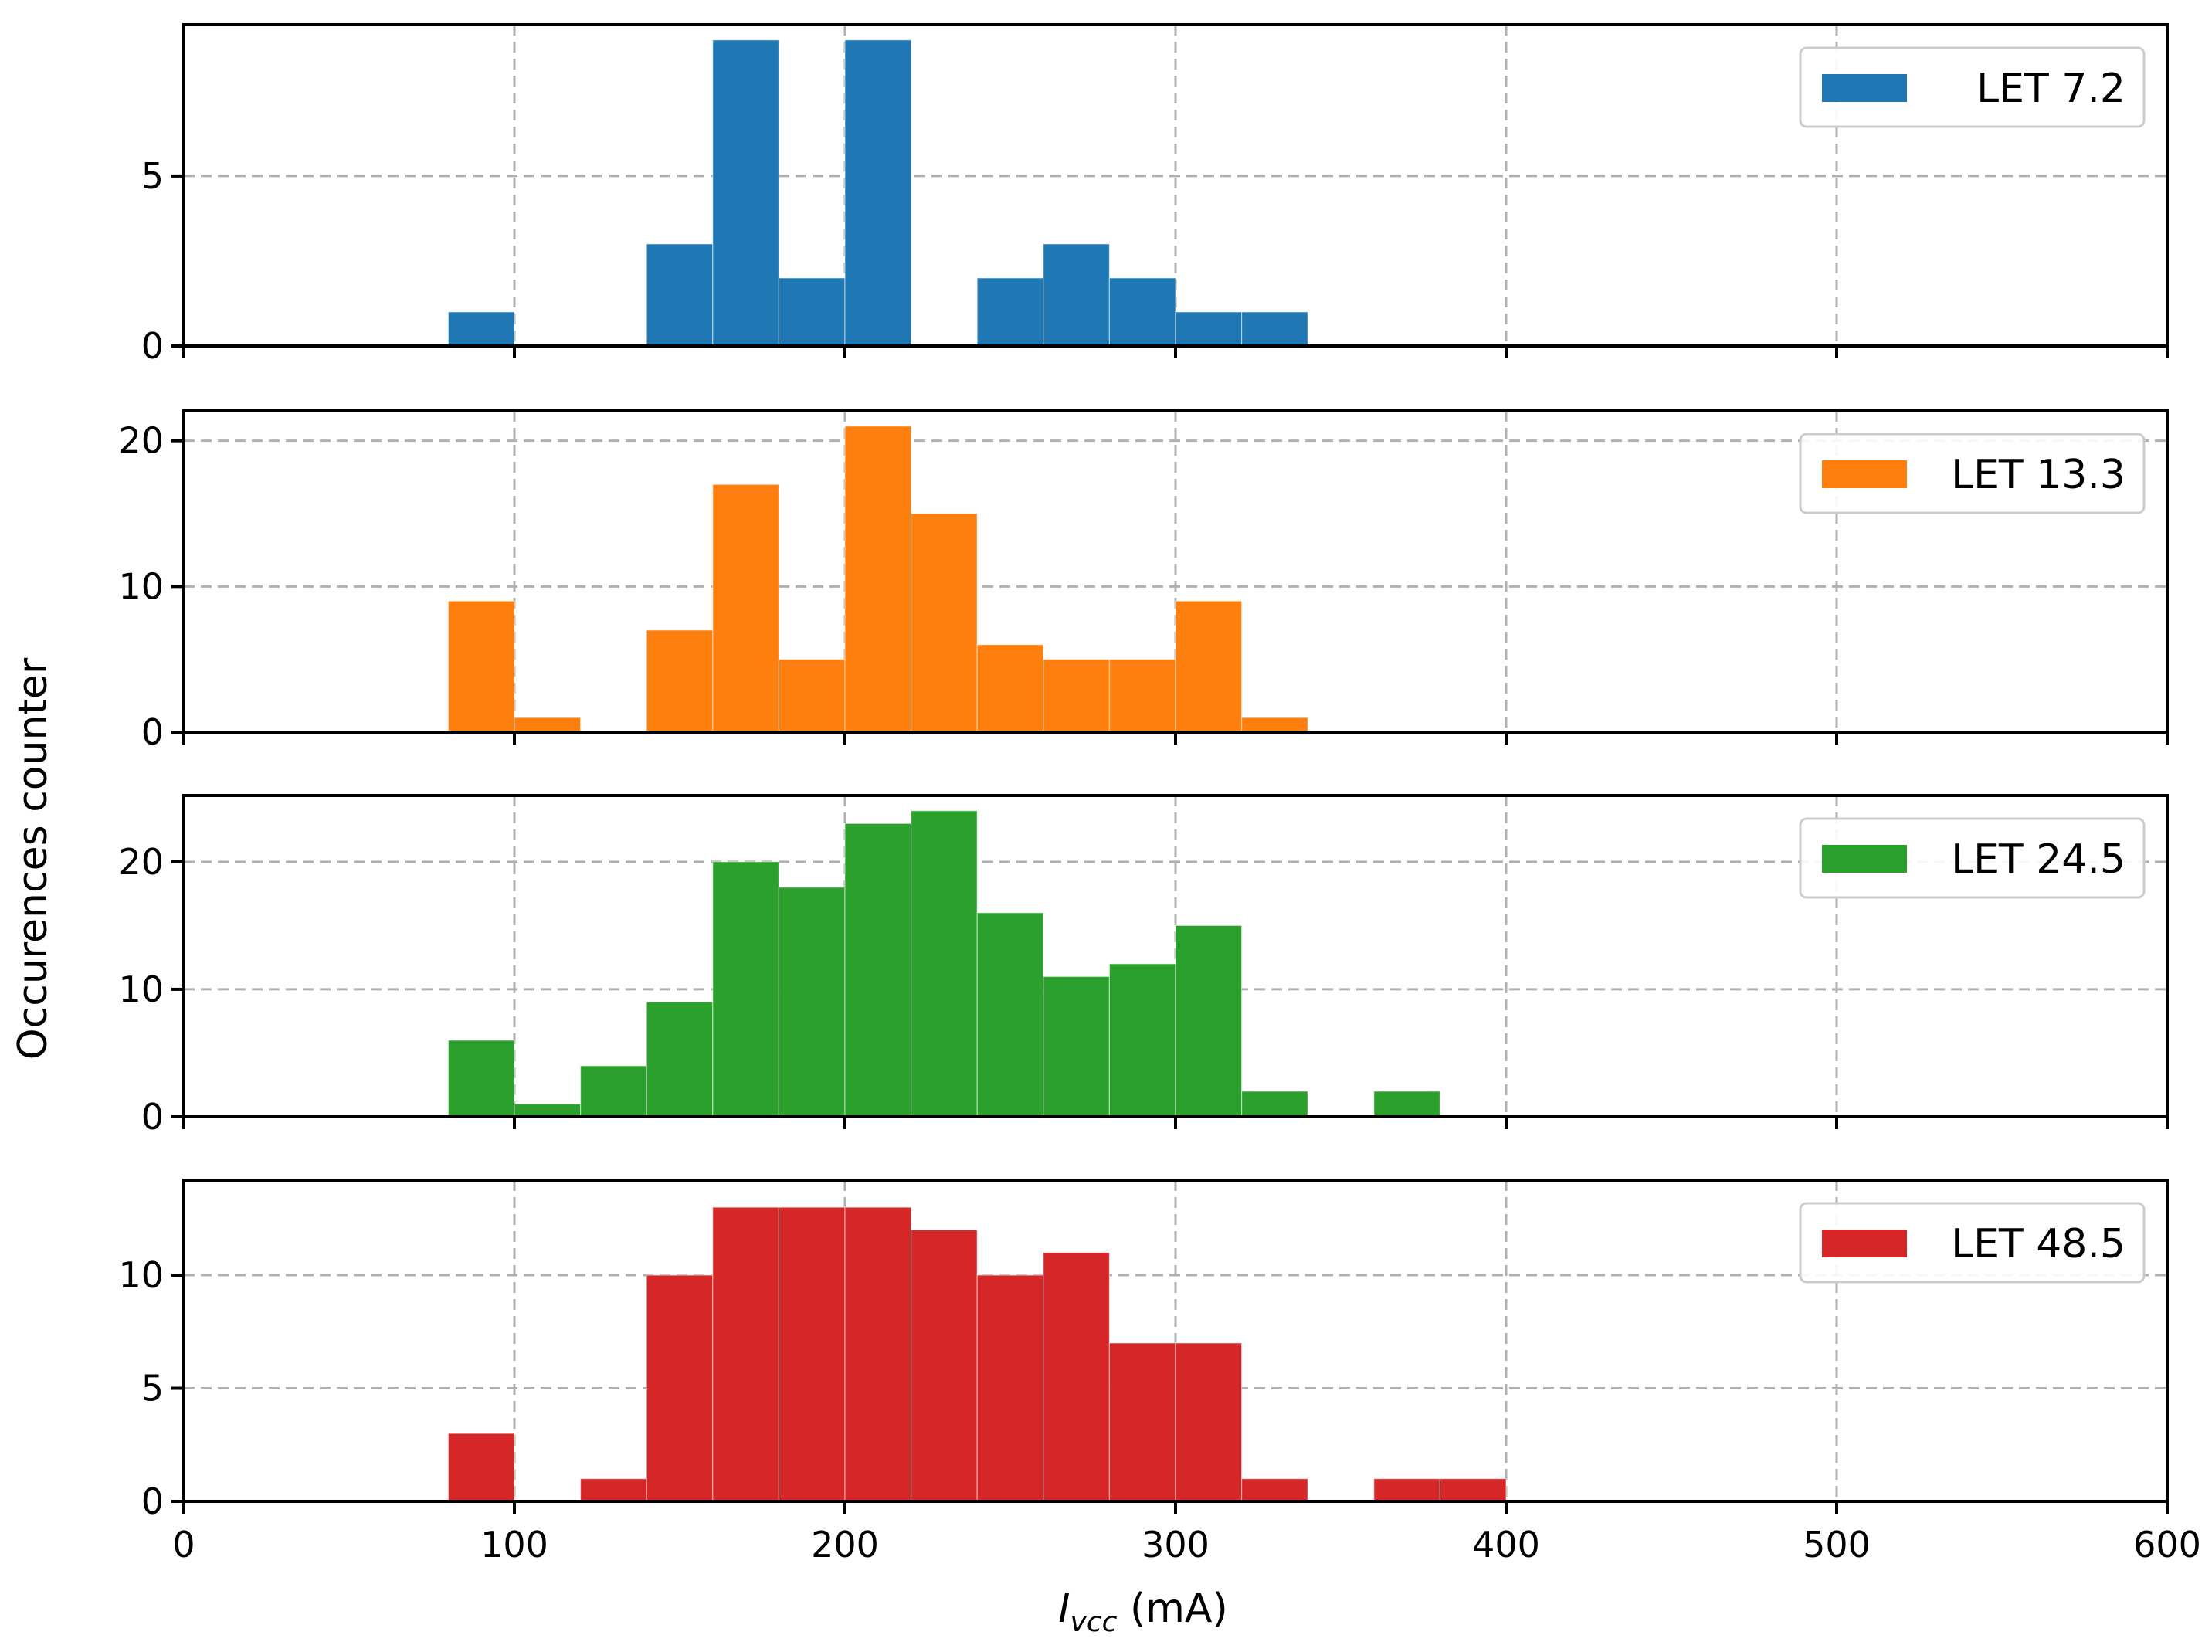 This screenshot has width=2212, height=1652. I want to click on x-tick-label: 400, so click(1506, 1544).